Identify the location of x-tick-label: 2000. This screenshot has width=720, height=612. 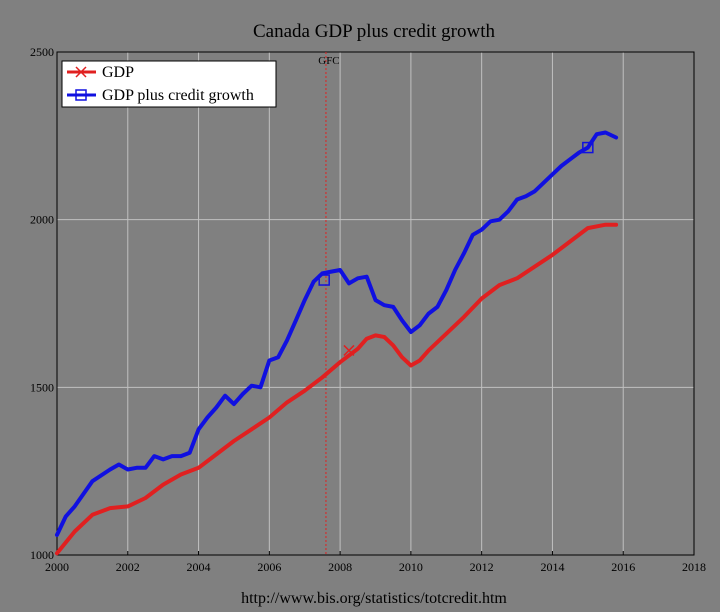
(57, 567).